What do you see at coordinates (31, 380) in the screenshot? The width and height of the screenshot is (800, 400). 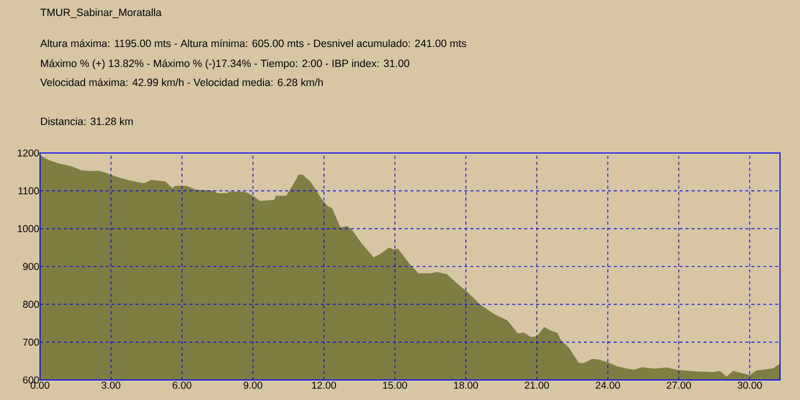 I see `y-tick-label: 600` at bounding box center [31, 380].